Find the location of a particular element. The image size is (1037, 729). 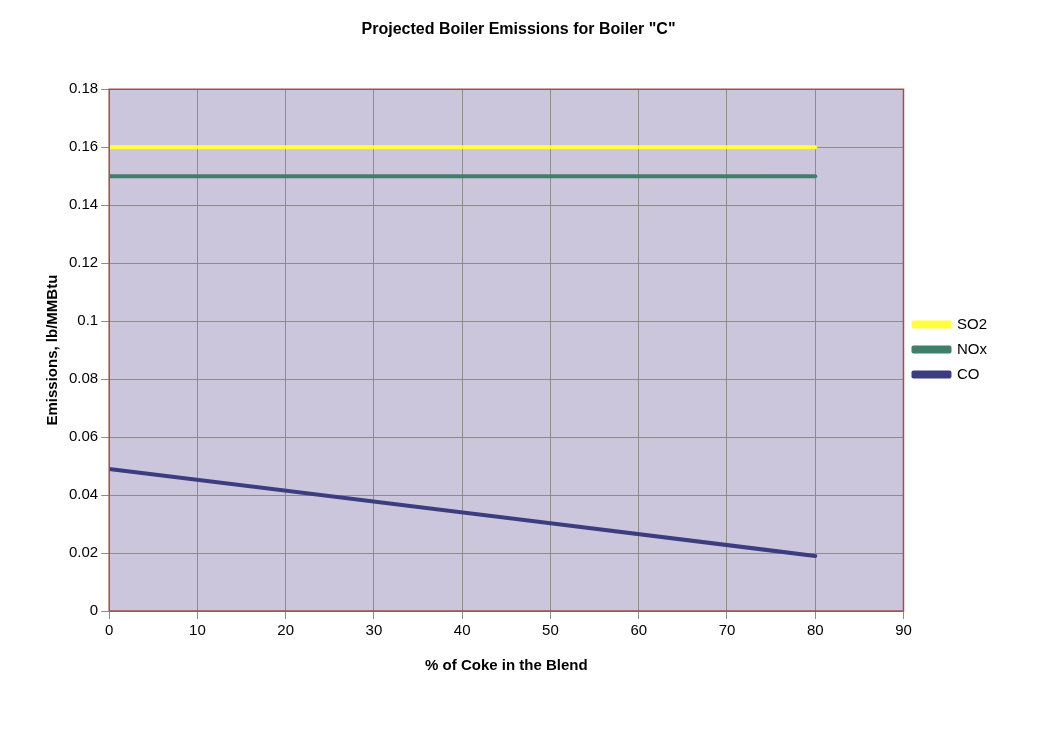

y-tick-label: 0 is located at coordinates (94, 610).